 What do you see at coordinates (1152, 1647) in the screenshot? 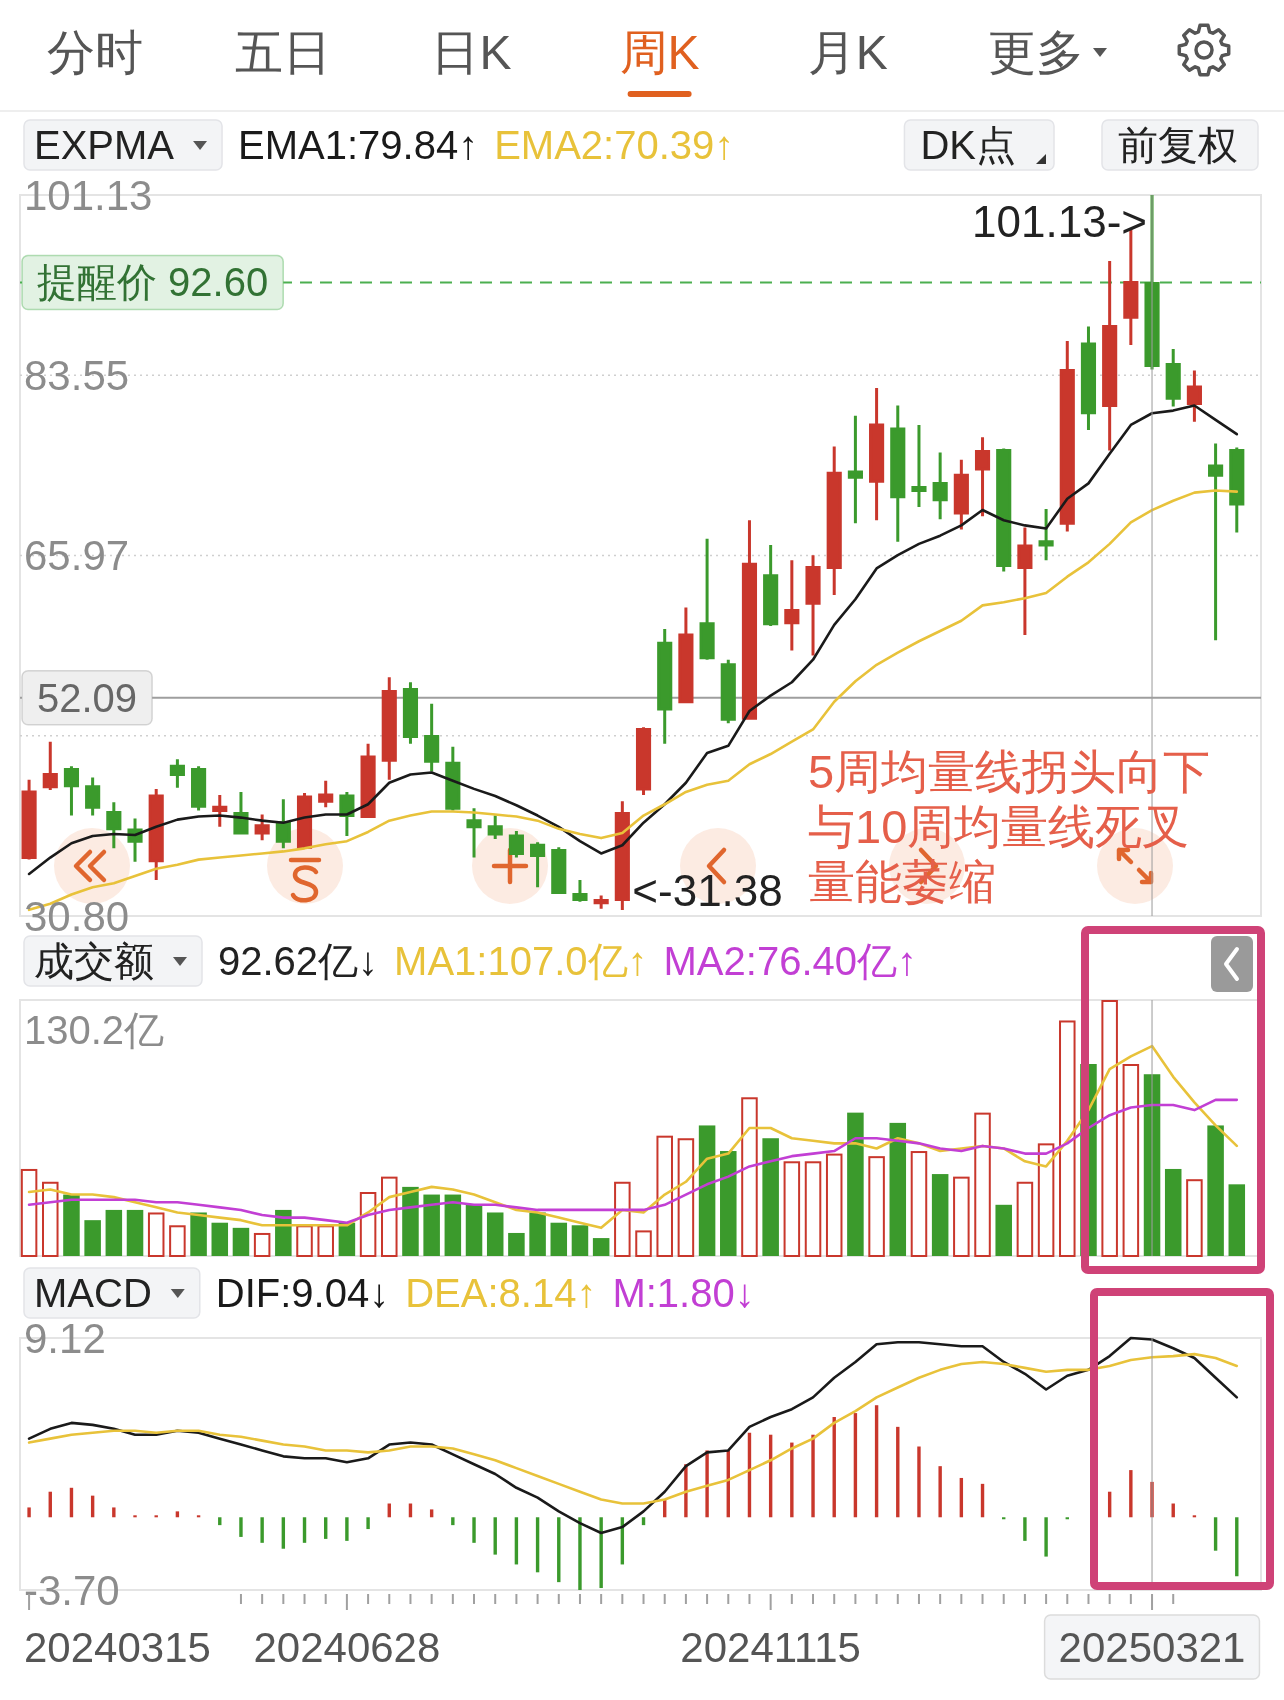
I see `x-tick-label: 20250321` at bounding box center [1152, 1647].